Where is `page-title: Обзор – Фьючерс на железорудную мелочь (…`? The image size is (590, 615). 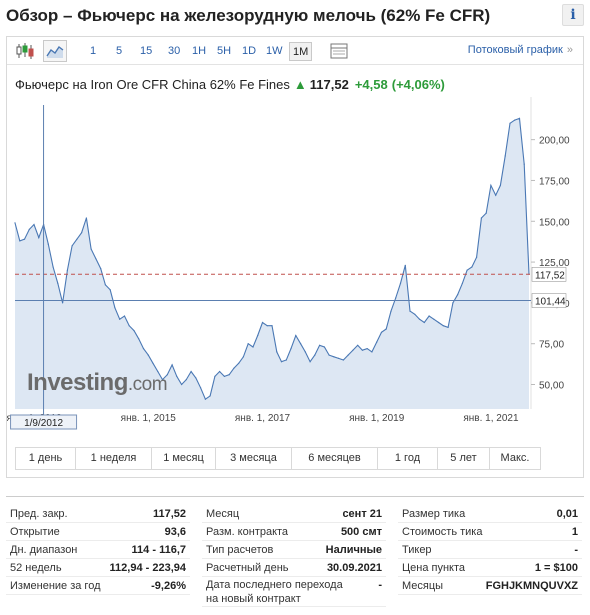 page-title: Обзор – Фьючерс на железорудную мелочь (… is located at coordinates (248, 15).